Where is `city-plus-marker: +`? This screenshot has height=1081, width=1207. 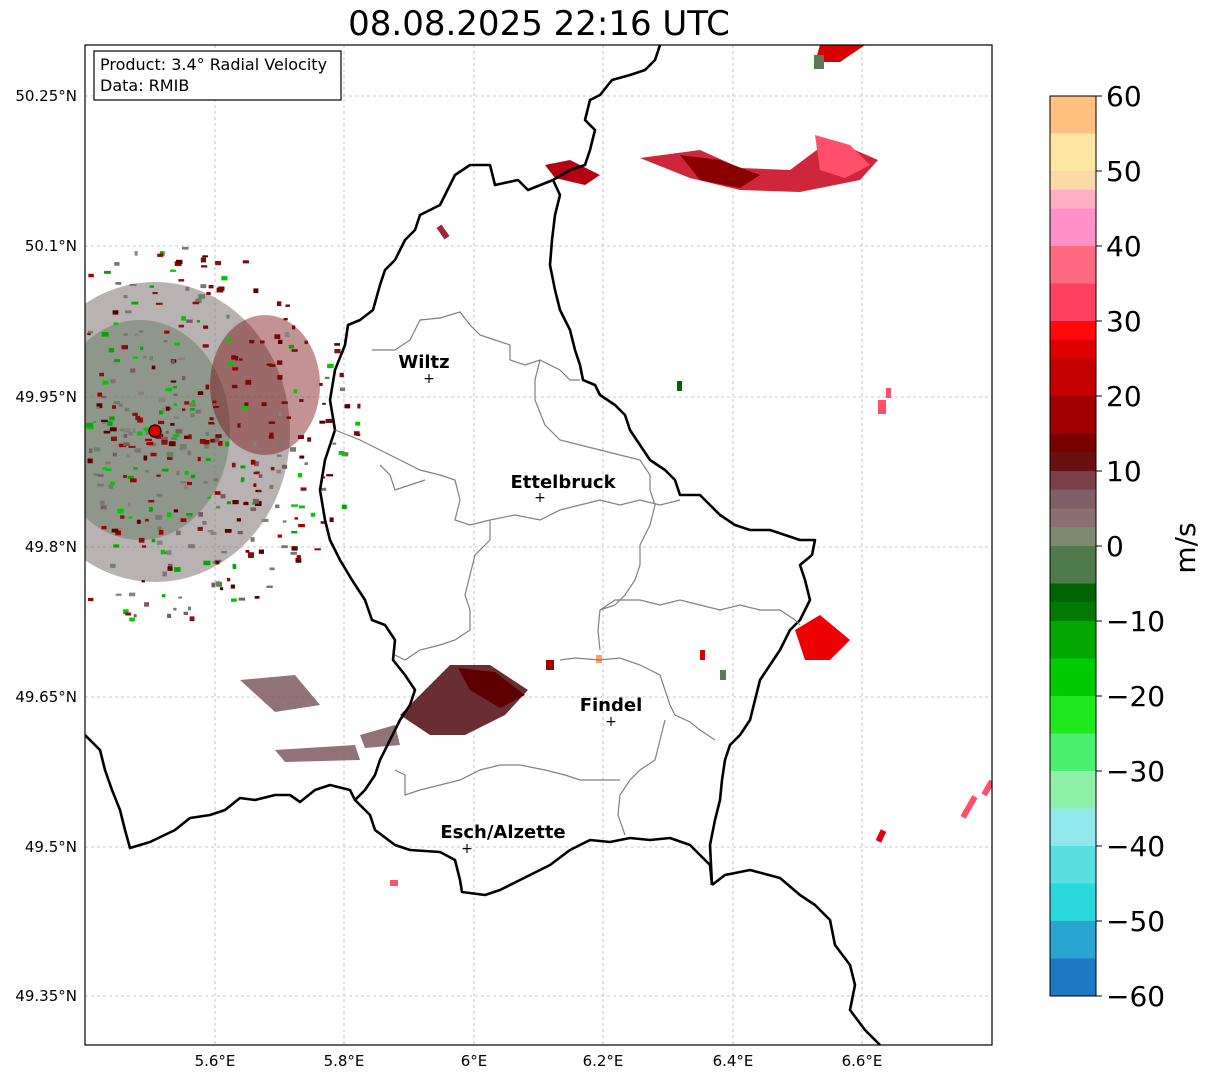 city-plus-marker: + is located at coordinates (467, 849).